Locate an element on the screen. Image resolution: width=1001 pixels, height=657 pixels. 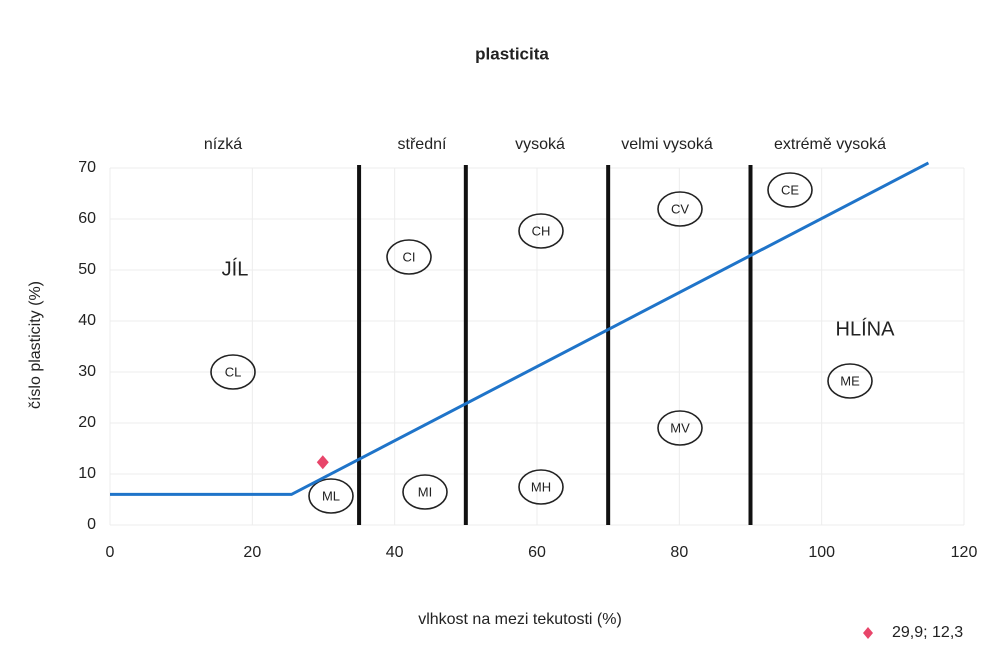
x-tick-label: 100 is located at coordinates (821, 552).